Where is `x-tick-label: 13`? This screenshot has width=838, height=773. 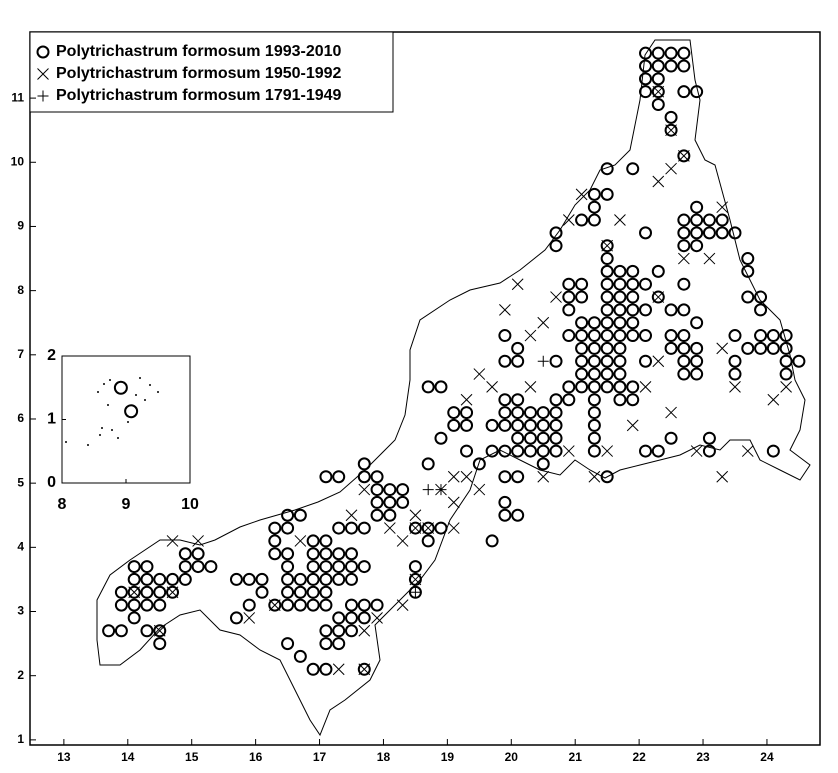
x-tick-label: 13 is located at coordinates (64, 757).